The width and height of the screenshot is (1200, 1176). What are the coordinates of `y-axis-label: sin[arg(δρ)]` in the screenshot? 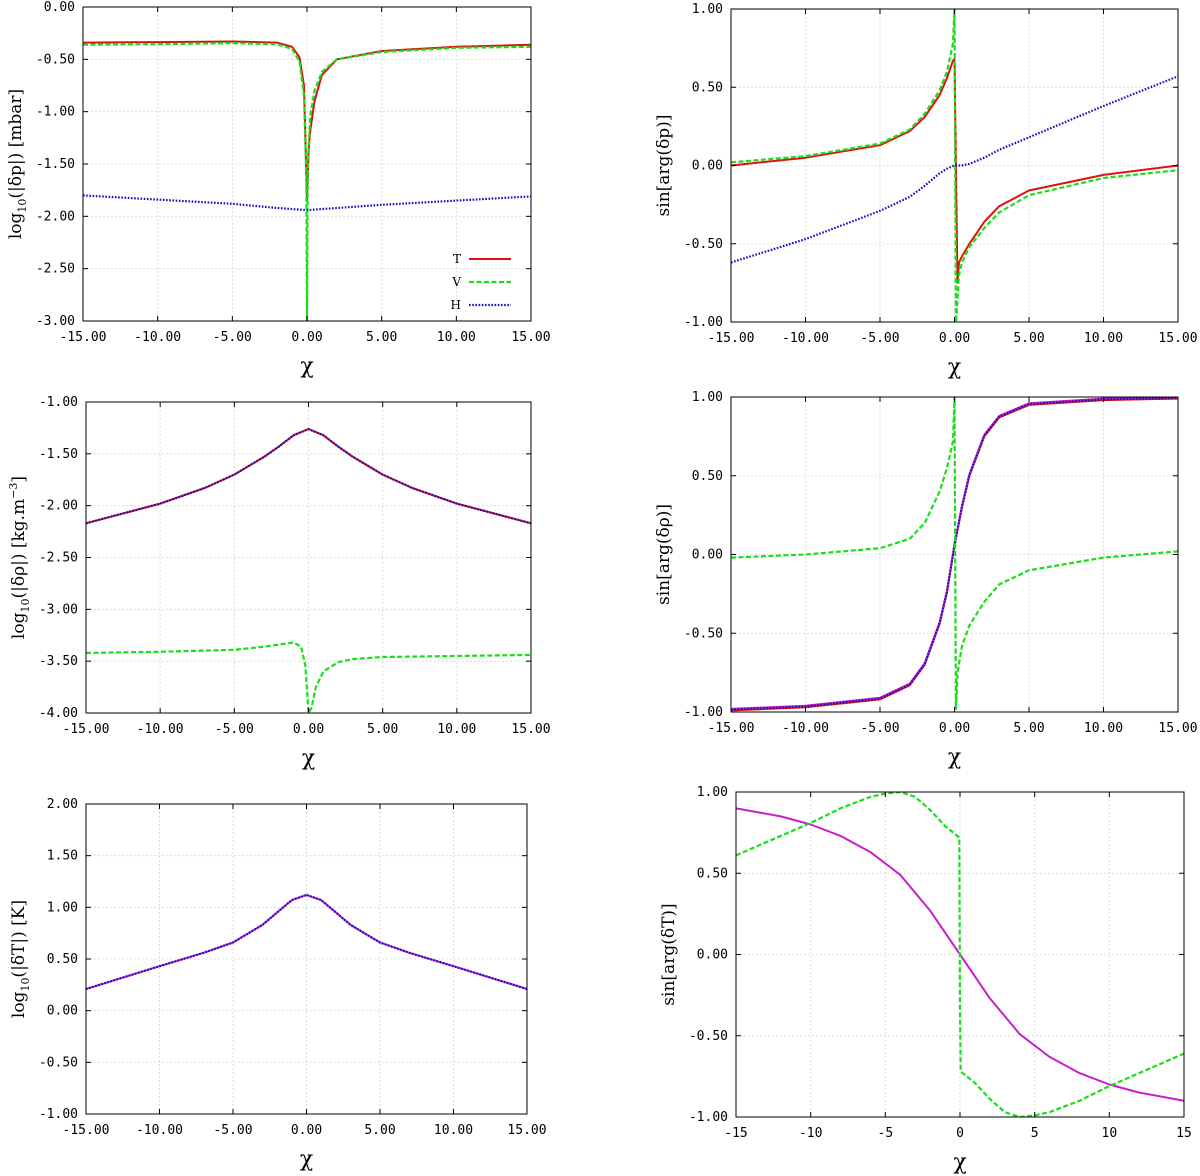 It's located at (664, 554).